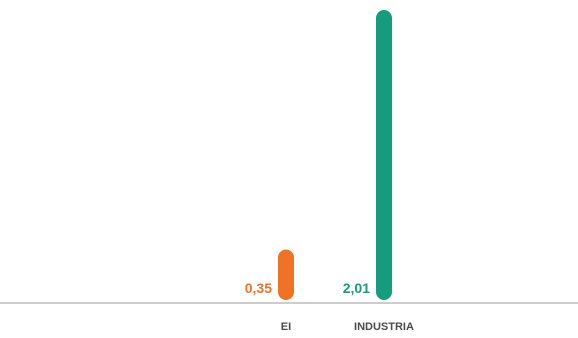 Image resolution: width=578 pixels, height=338 pixels. What do you see at coordinates (258, 288) in the screenshot?
I see `value-label-ei: 0,35` at bounding box center [258, 288].